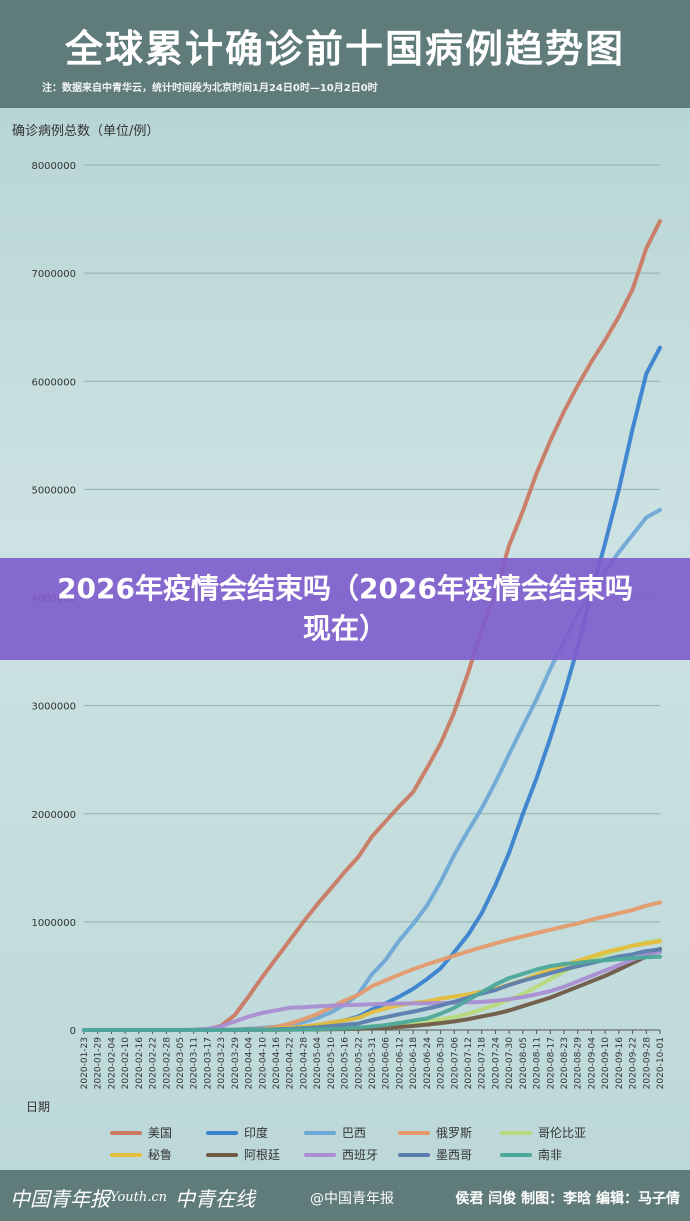  I want to click on x-tick-label: 2020-07-12, so click(469, 1063).